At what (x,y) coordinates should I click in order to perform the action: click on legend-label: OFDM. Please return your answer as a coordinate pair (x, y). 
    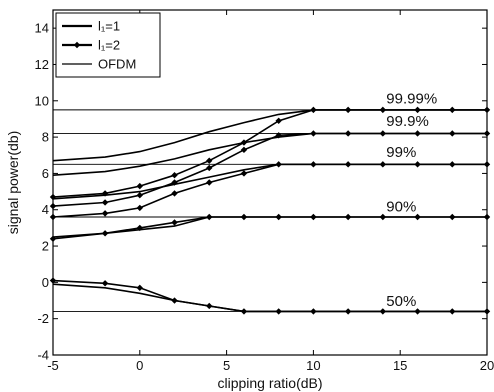
    Looking at the image, I should click on (117, 64).